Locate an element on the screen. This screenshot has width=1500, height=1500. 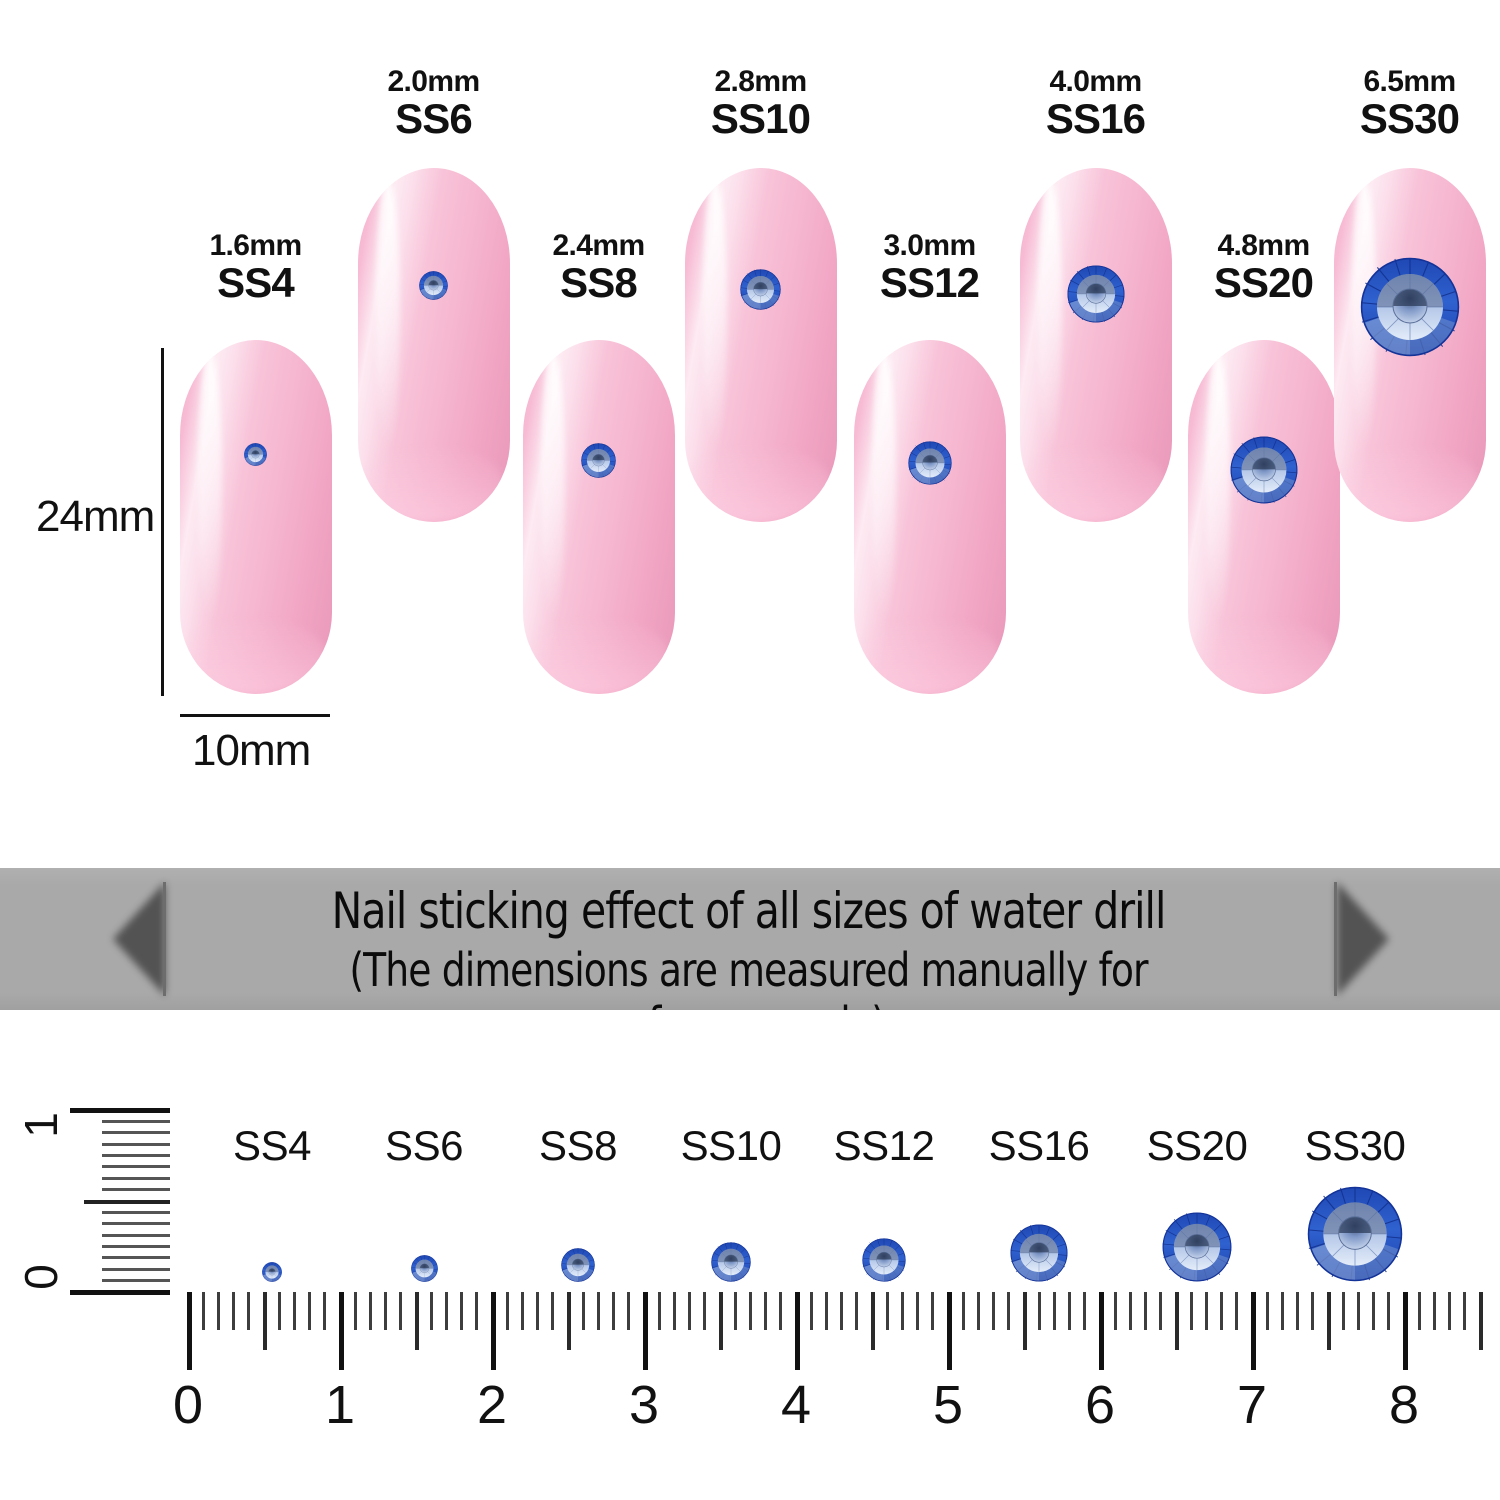
nail-label-ss16: 4.0mm SS16 is located at coordinates (1095, 104).